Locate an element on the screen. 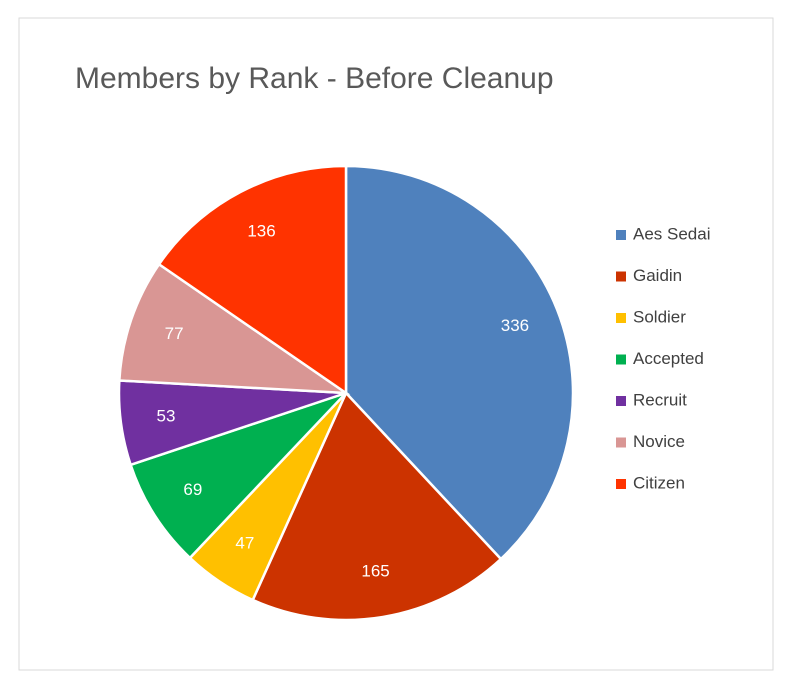 The width and height of the screenshot is (792, 688). slice-label: 136 is located at coordinates (261, 231).